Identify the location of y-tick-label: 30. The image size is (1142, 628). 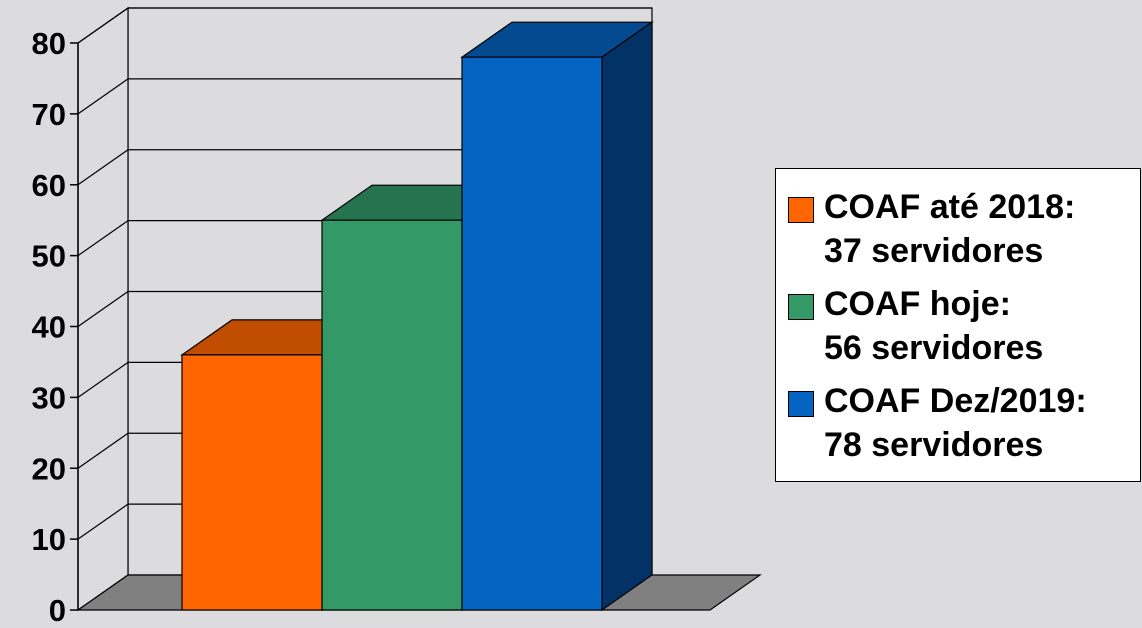
(49, 397).